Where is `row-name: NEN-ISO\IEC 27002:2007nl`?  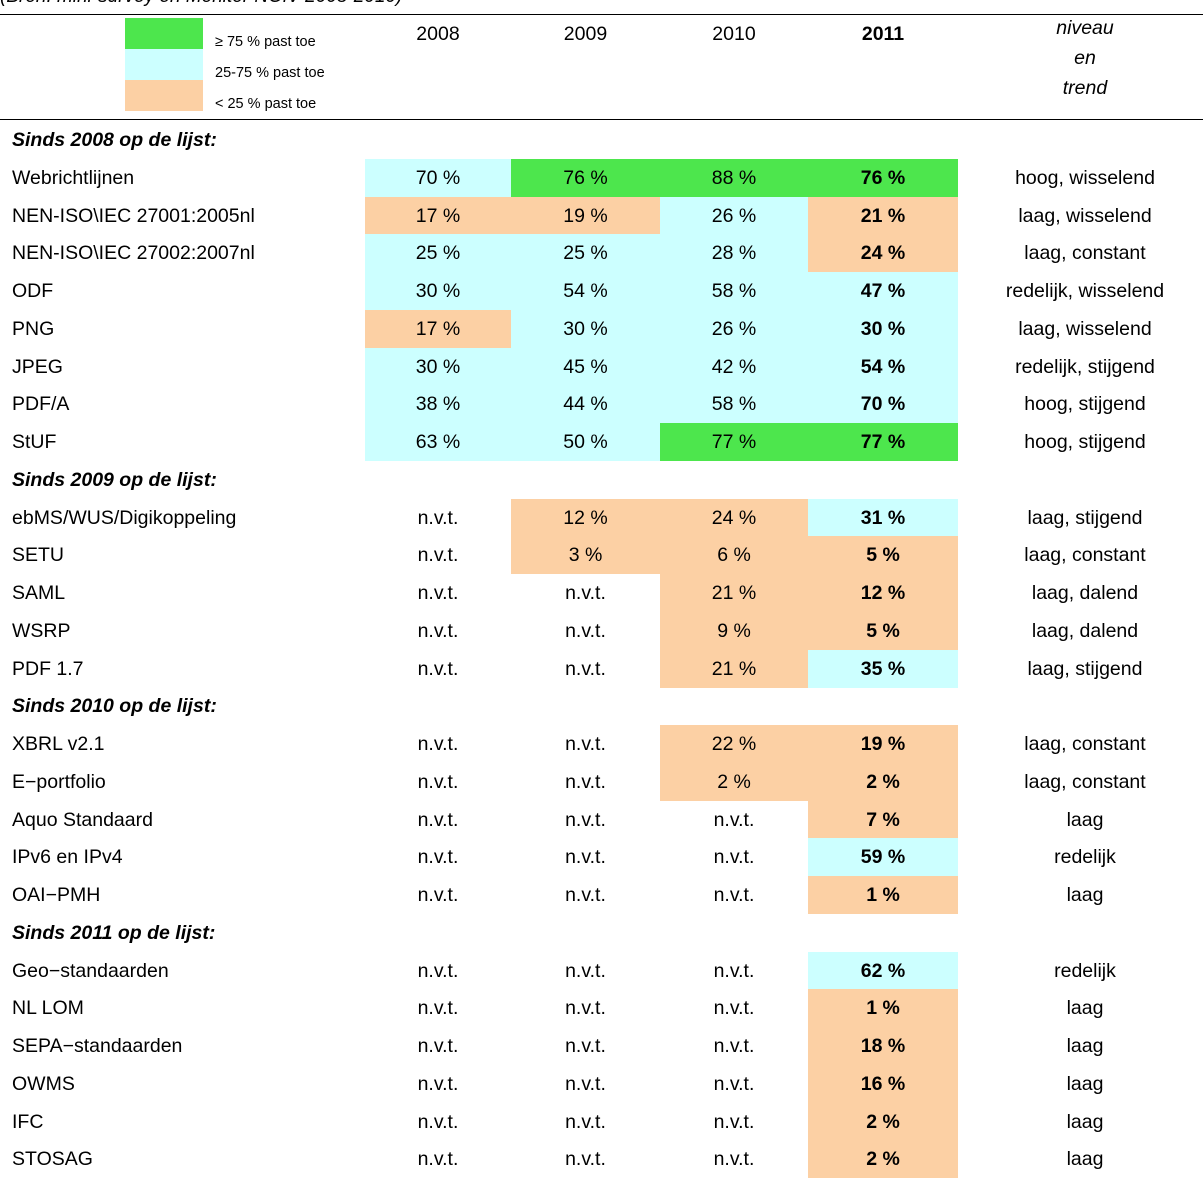
row-name: NEN-ISO\IEC 27002:2007nl is located at coordinates (133, 253).